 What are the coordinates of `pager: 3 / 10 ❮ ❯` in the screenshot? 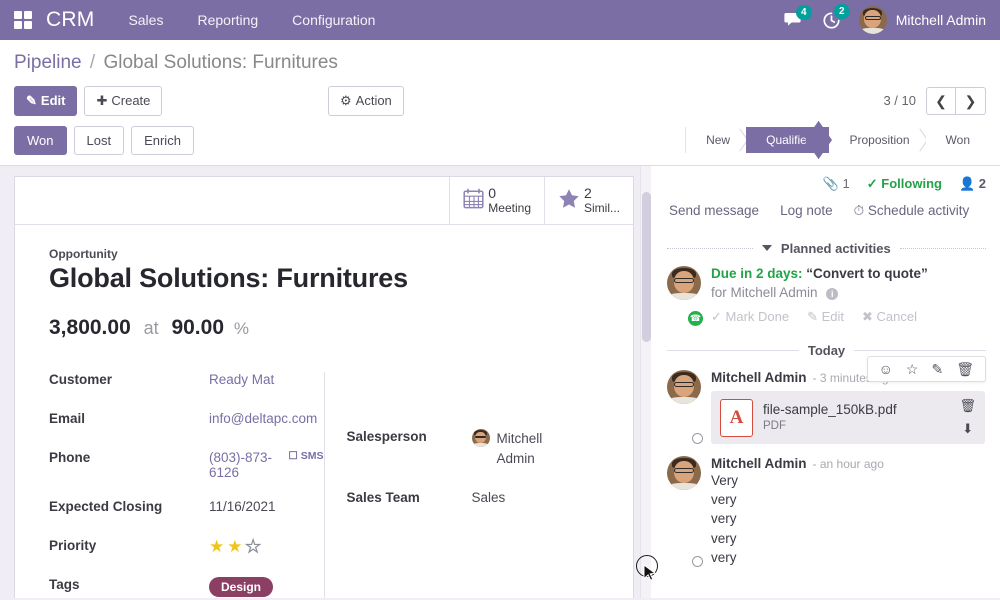 It's located at (934, 100).